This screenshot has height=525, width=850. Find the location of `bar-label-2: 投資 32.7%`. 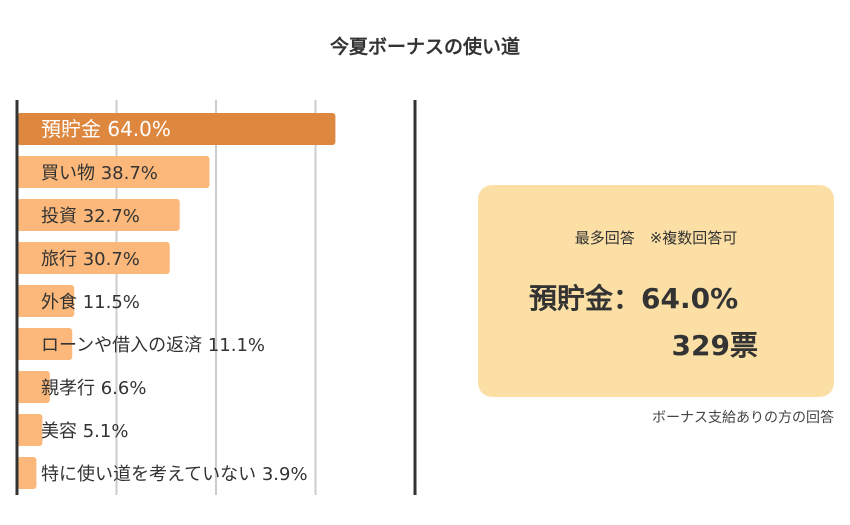

bar-label-2: 投資 32.7% is located at coordinates (90, 216).